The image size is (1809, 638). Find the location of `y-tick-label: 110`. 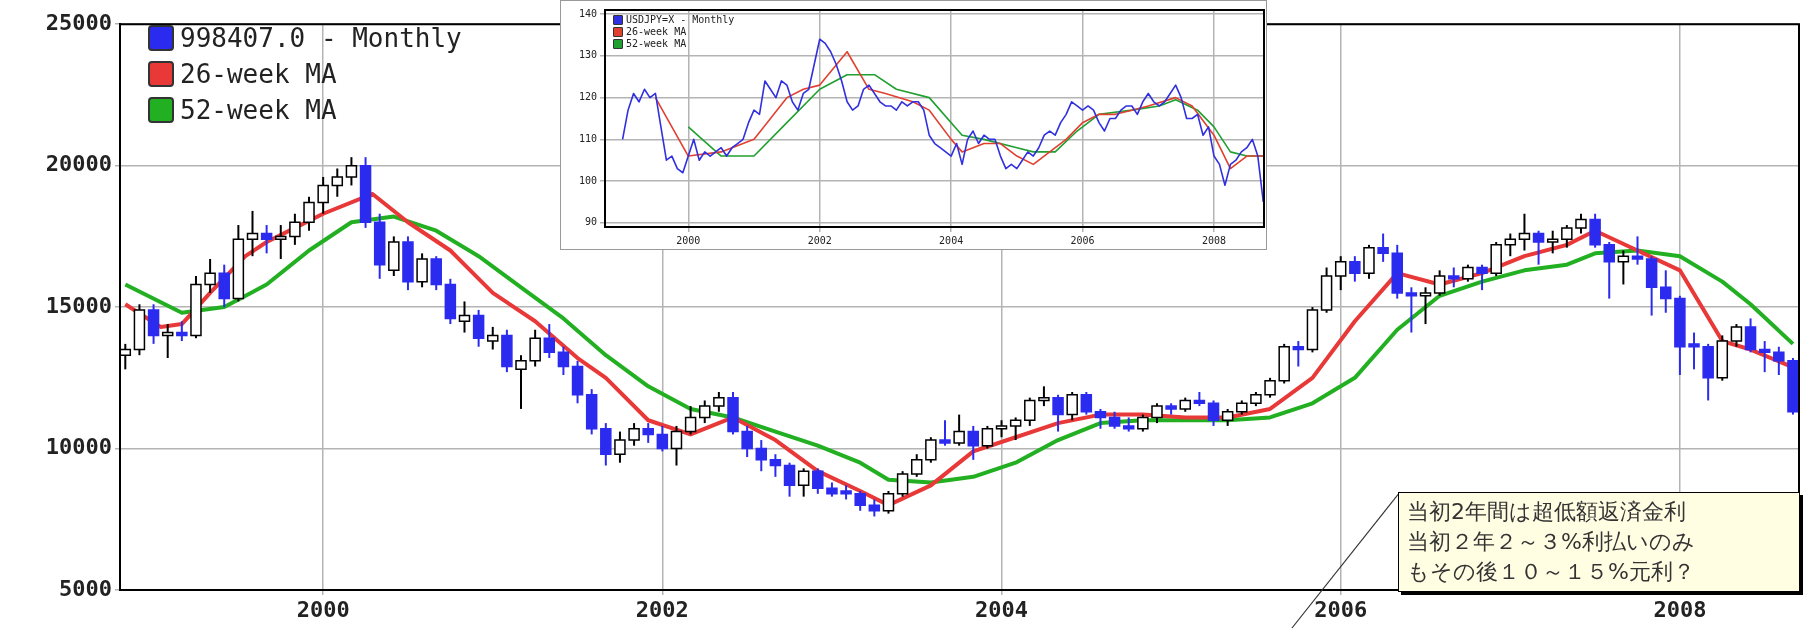

y-tick-label: 110 is located at coordinates (587, 138).